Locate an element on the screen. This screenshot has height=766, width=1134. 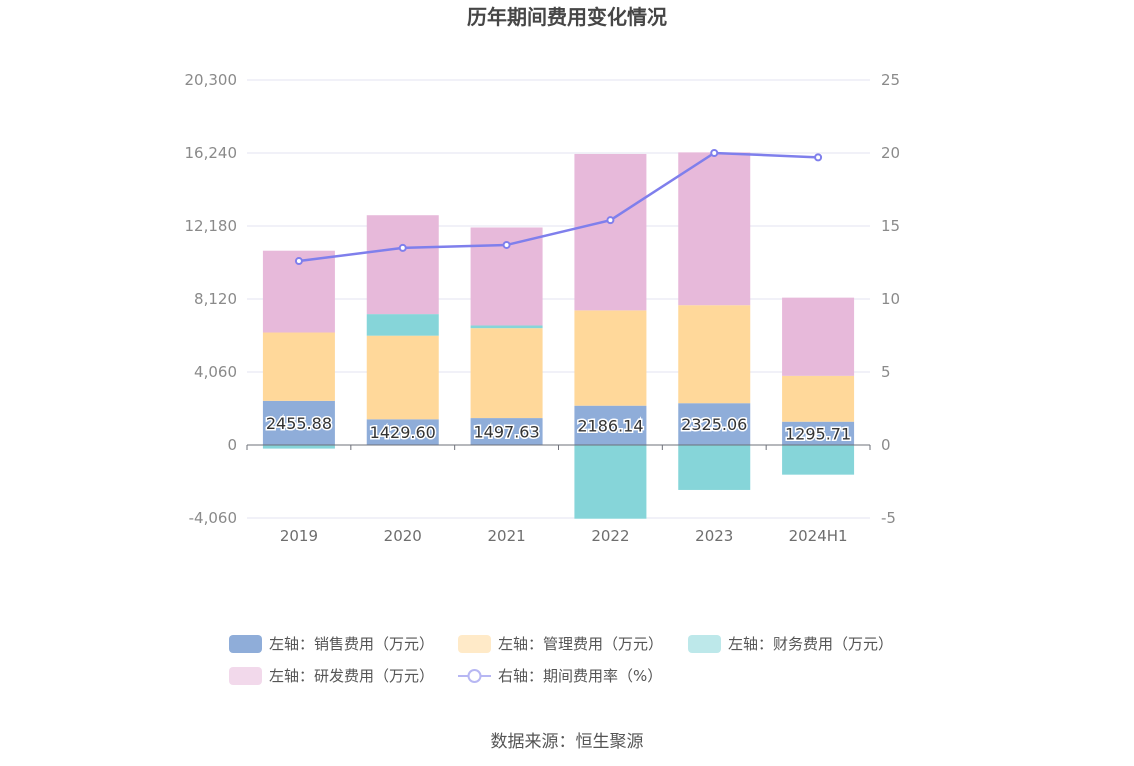
sales-data-label: 1295.71 is located at coordinates (818, 433).